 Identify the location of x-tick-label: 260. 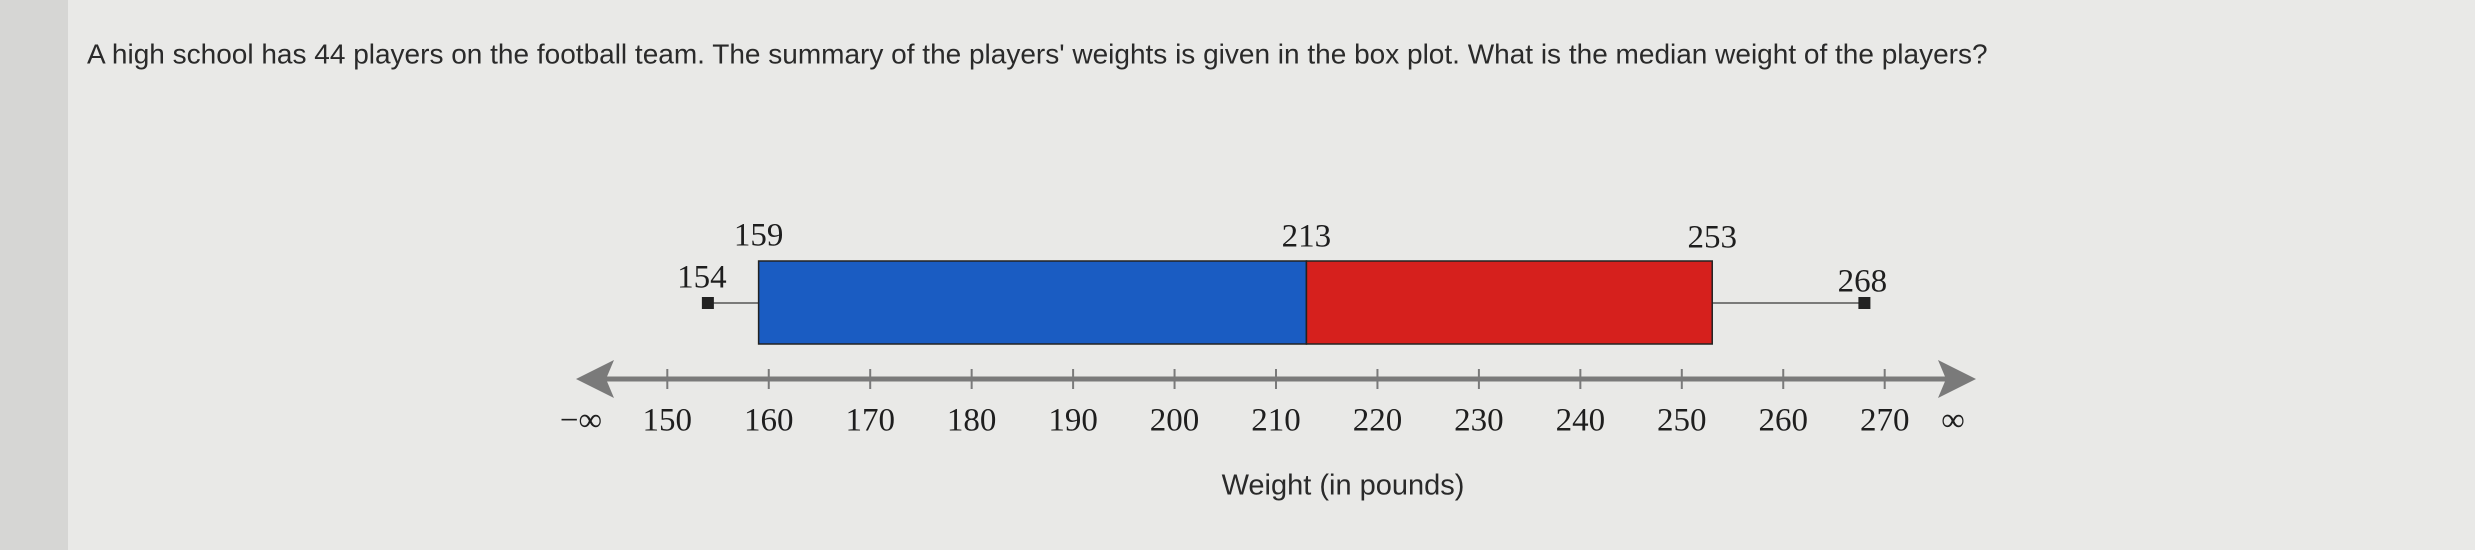
(1783, 421).